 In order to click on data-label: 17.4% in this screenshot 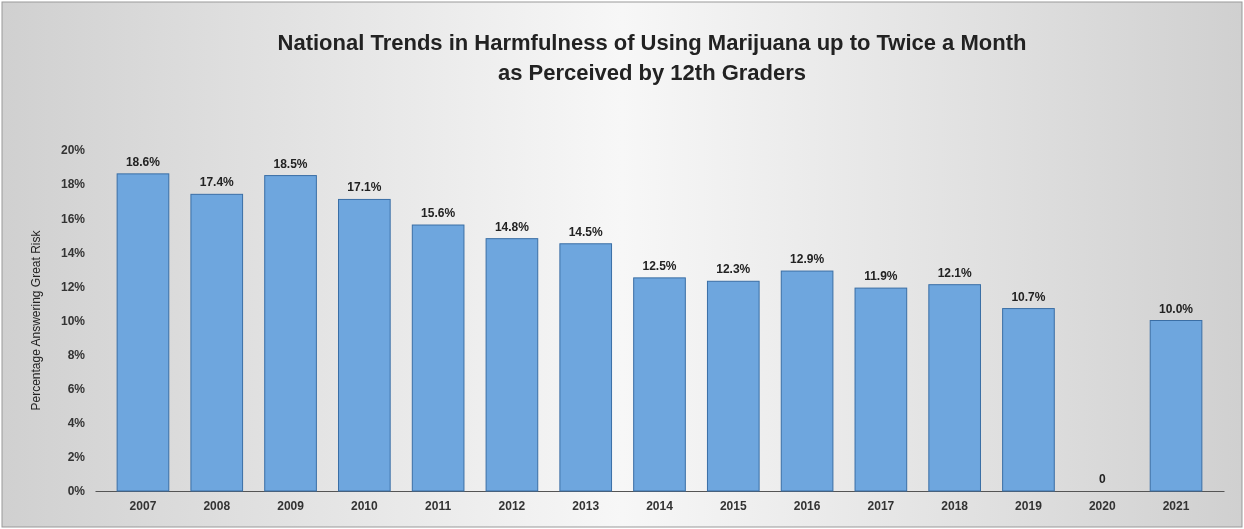, I will do `click(217, 182)`.